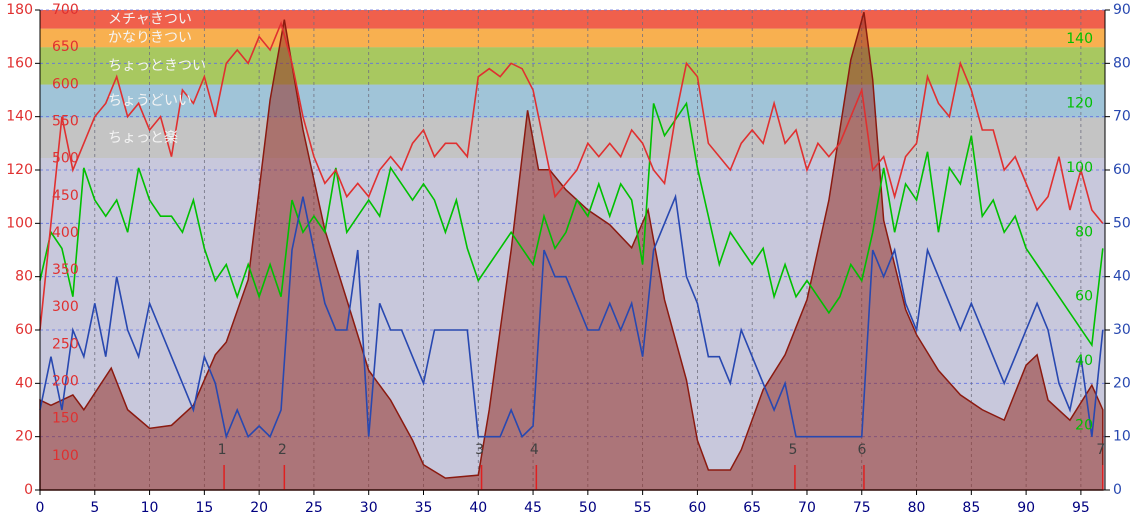 The width and height of the screenshot is (1138, 520). What do you see at coordinates (24, 330) in the screenshot?
I see `y-tick-label: 60` at bounding box center [24, 330].